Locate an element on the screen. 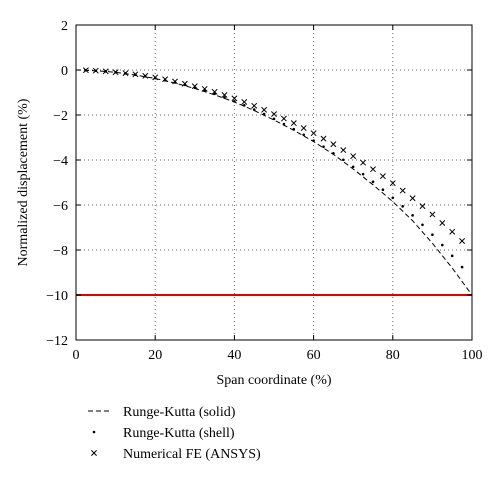 The image size is (500, 480). y-tick-label: −8 is located at coordinates (60, 251).